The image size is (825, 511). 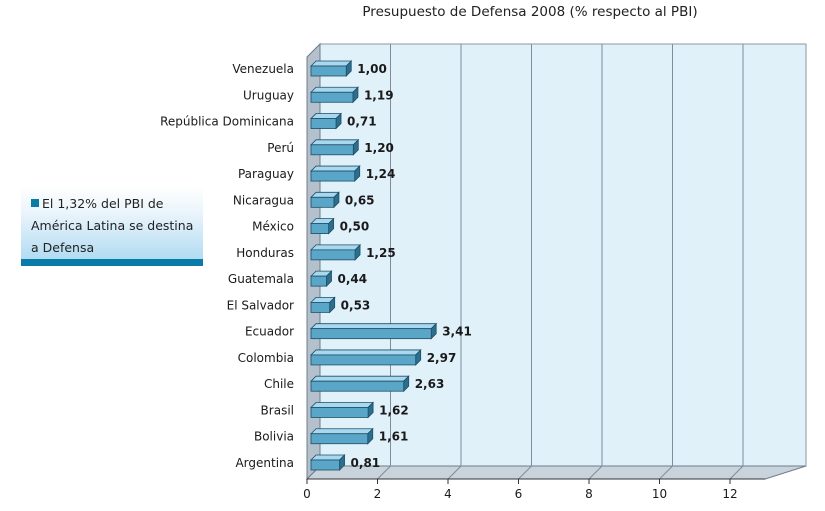 What do you see at coordinates (442, 358) in the screenshot?
I see `data-label: 2,97` at bounding box center [442, 358].